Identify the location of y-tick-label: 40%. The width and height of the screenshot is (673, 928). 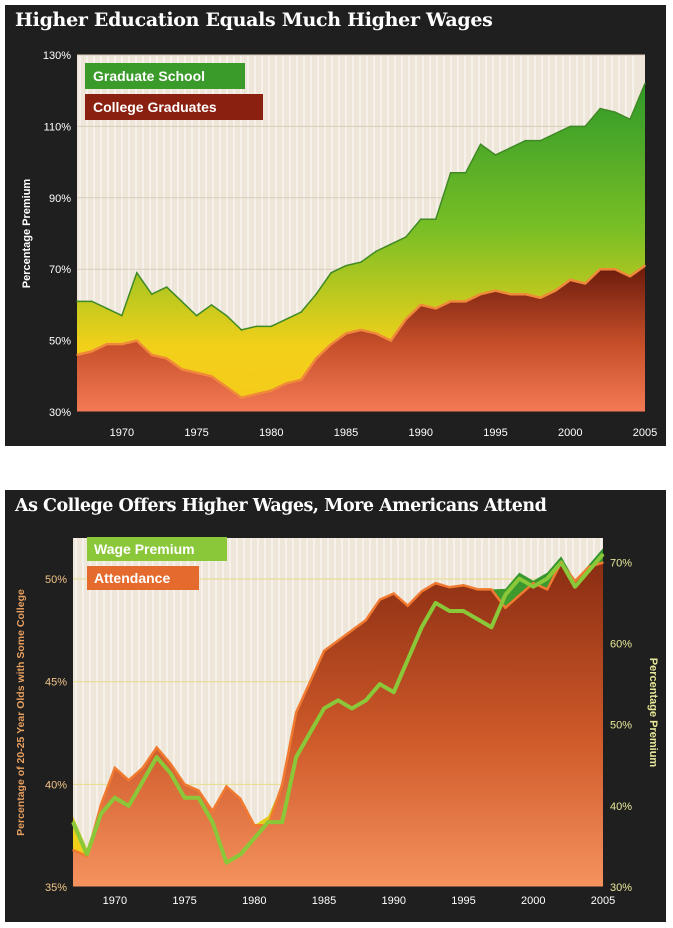
(56, 785).